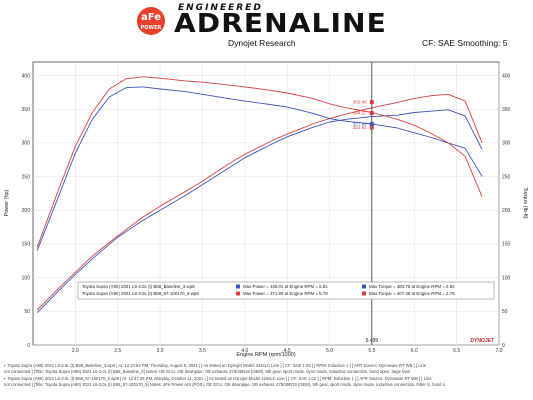  Describe the element at coordinates (371, 351) in the screenshot. I see `x-tick-label: 5.5` at that location.